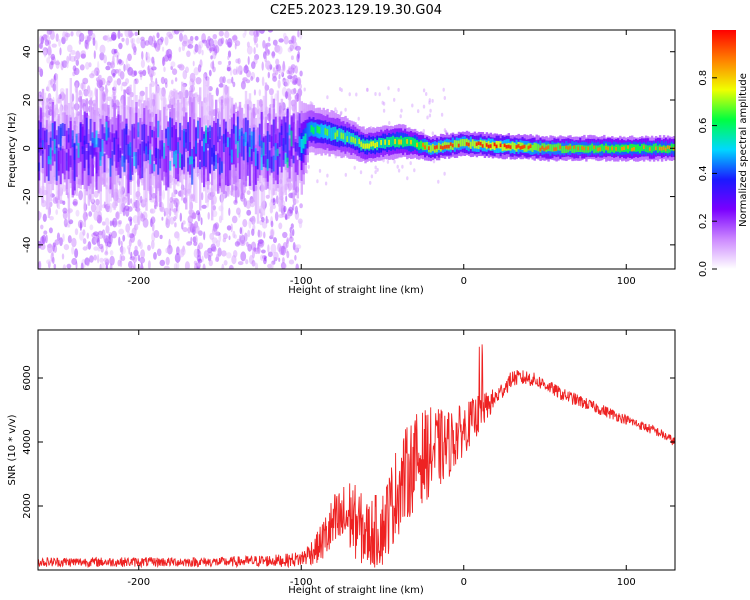  What do you see at coordinates (703, 173) in the screenshot?
I see `colorbar-tick-label: 0.4` at bounding box center [703, 173].